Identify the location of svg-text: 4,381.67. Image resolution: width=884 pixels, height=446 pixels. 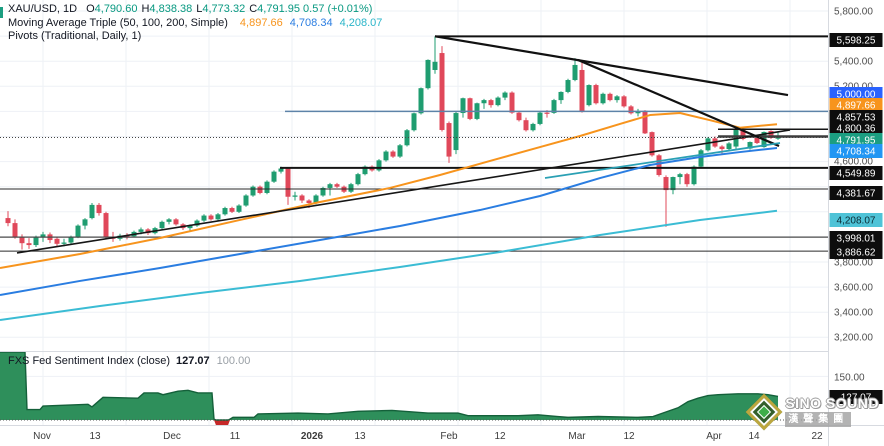
(856, 194).